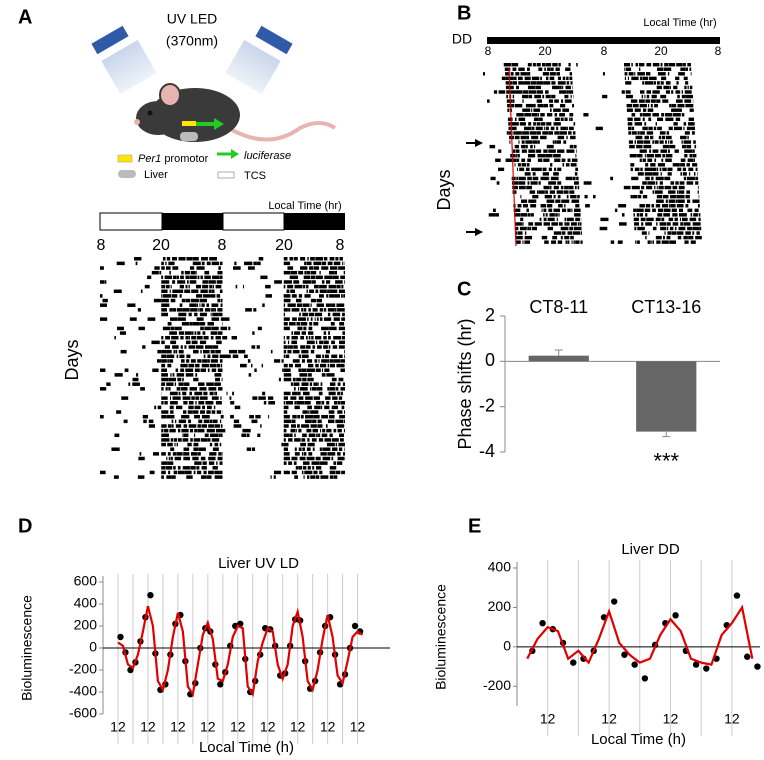 This screenshot has width=764, height=760. I want to click on mouse-ear, so click(170, 95).